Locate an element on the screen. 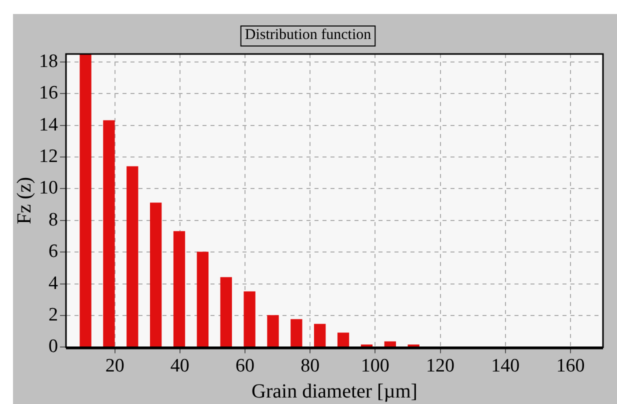  x-axis-title: Grain diameter [µm] is located at coordinates (335, 391).